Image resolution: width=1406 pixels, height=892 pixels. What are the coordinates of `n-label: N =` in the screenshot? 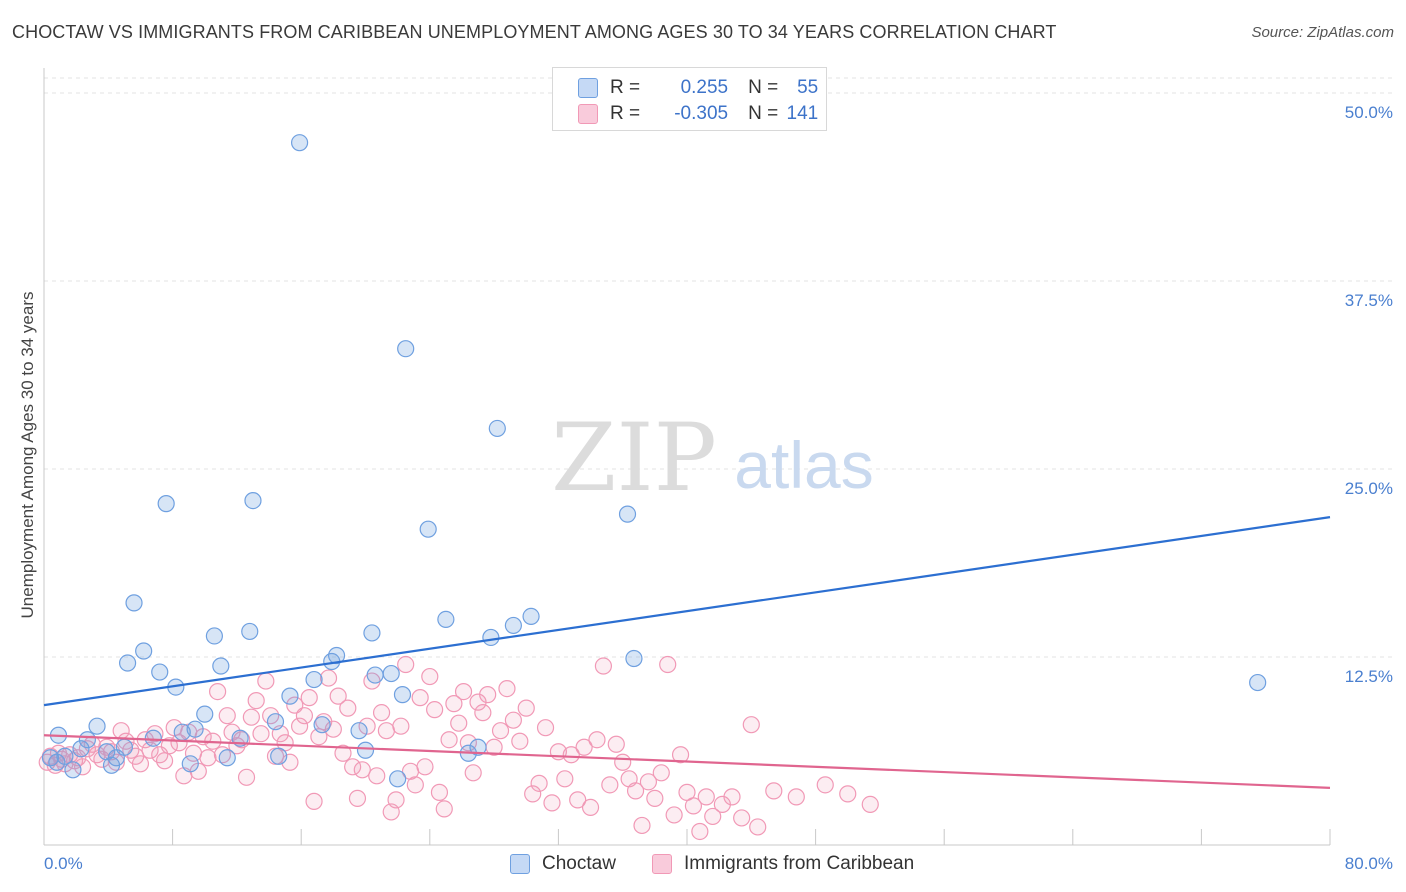 It's located at (763, 113).